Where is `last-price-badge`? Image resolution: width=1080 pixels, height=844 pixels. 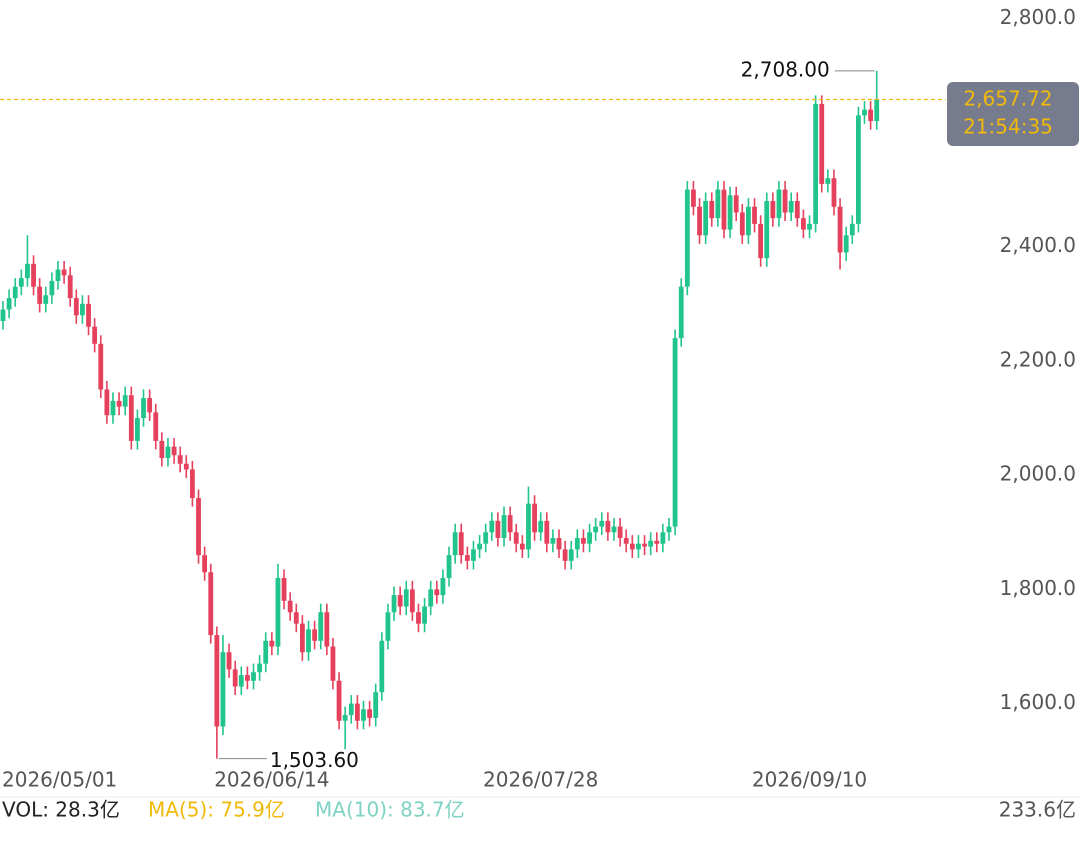 last-price-badge is located at coordinates (1013, 114).